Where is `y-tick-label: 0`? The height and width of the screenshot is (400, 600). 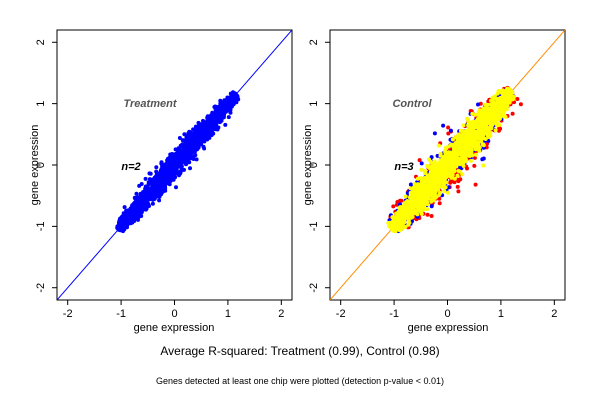
y-tick-label: 0 is located at coordinates (314, 165).